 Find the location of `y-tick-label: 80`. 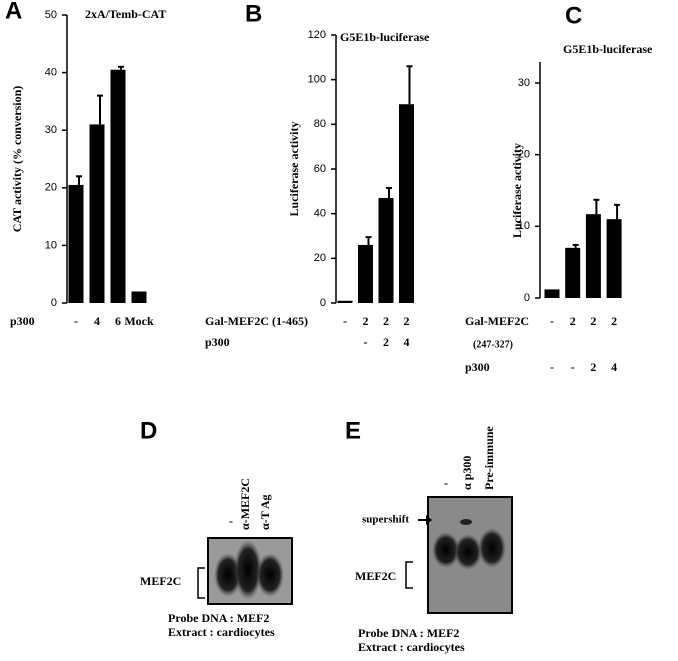

y-tick-label: 80 is located at coordinates (320, 124).